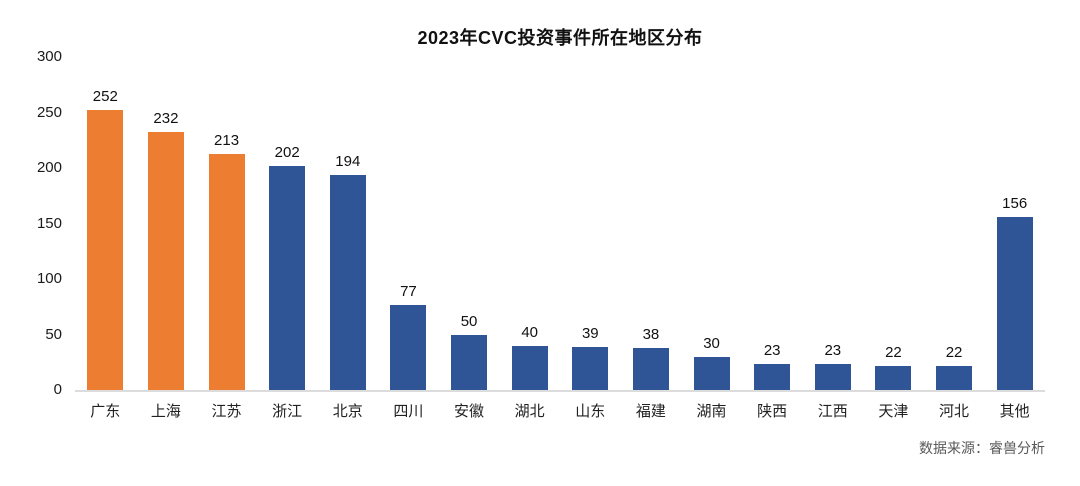 The height and width of the screenshot is (486, 1080). What do you see at coordinates (227, 140) in the screenshot?
I see `bar-value-label: 213` at bounding box center [227, 140].